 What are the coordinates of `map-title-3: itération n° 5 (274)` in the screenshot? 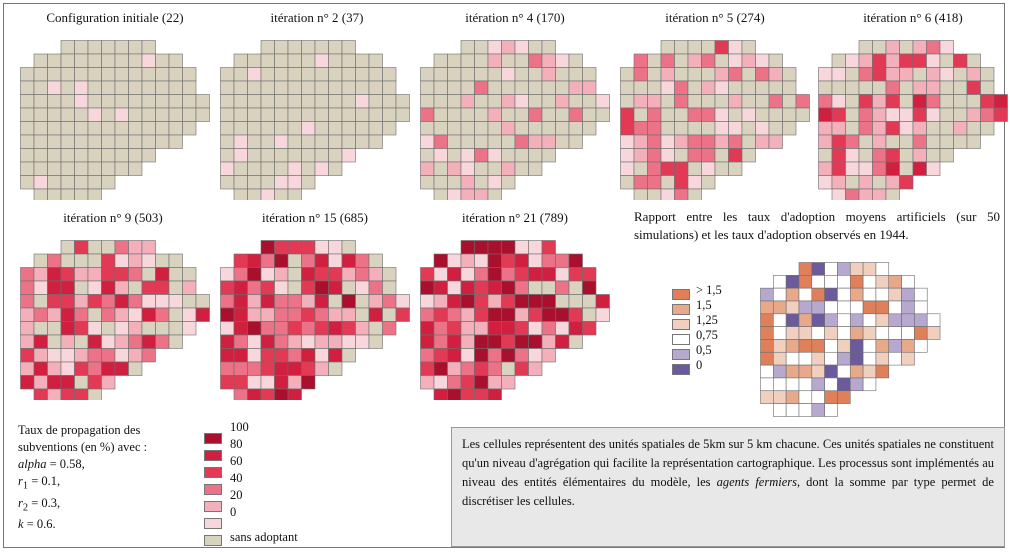 It's located at (715, 17).